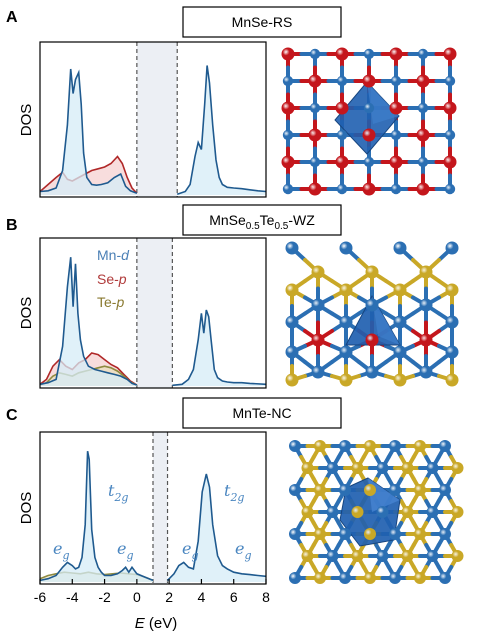  I want to click on panel-title-c: MnTe-NC, so click(261, 413).